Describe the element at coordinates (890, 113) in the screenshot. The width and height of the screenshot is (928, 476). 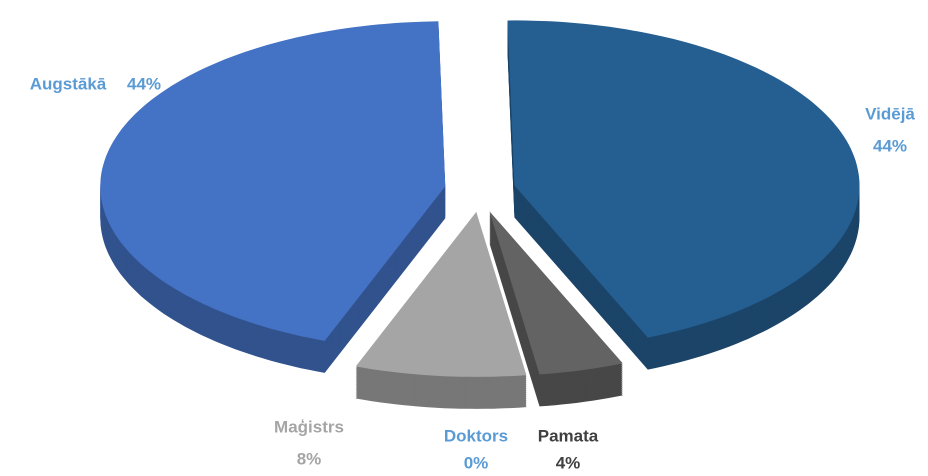
I see `data-label-name: Vidējā` at that location.